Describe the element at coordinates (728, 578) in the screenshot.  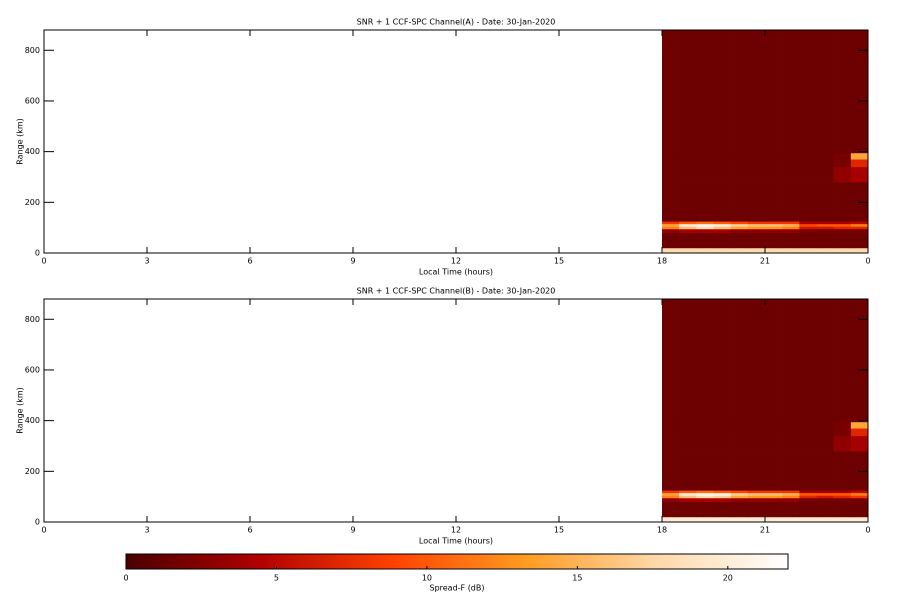
I see `colorbar-tick-label: 20` at that location.